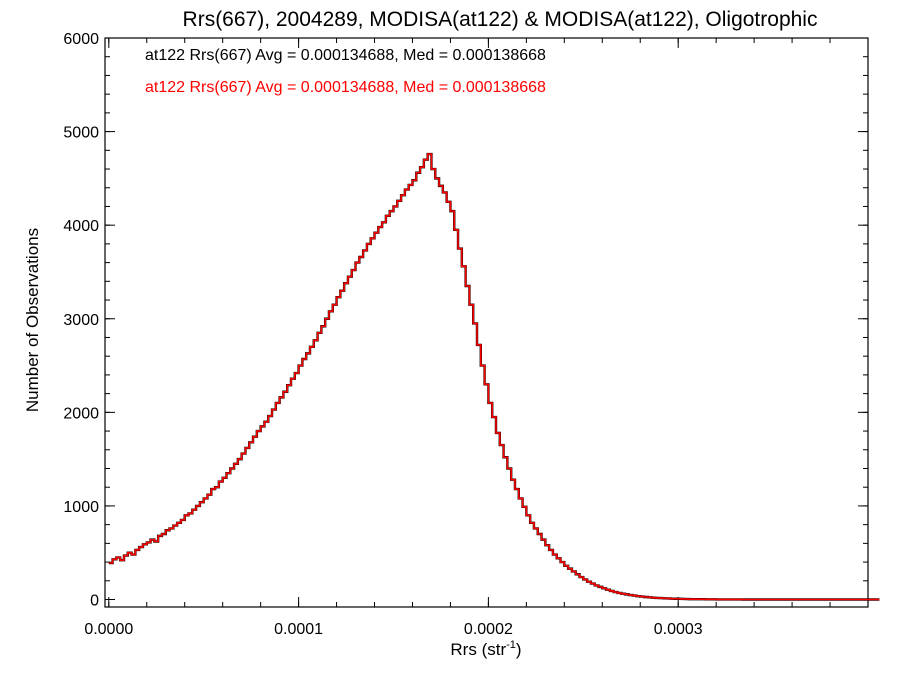 This screenshot has width=900, height=675. What do you see at coordinates (81, 507) in the screenshot?
I see `y-tick-label: 1000` at bounding box center [81, 507].